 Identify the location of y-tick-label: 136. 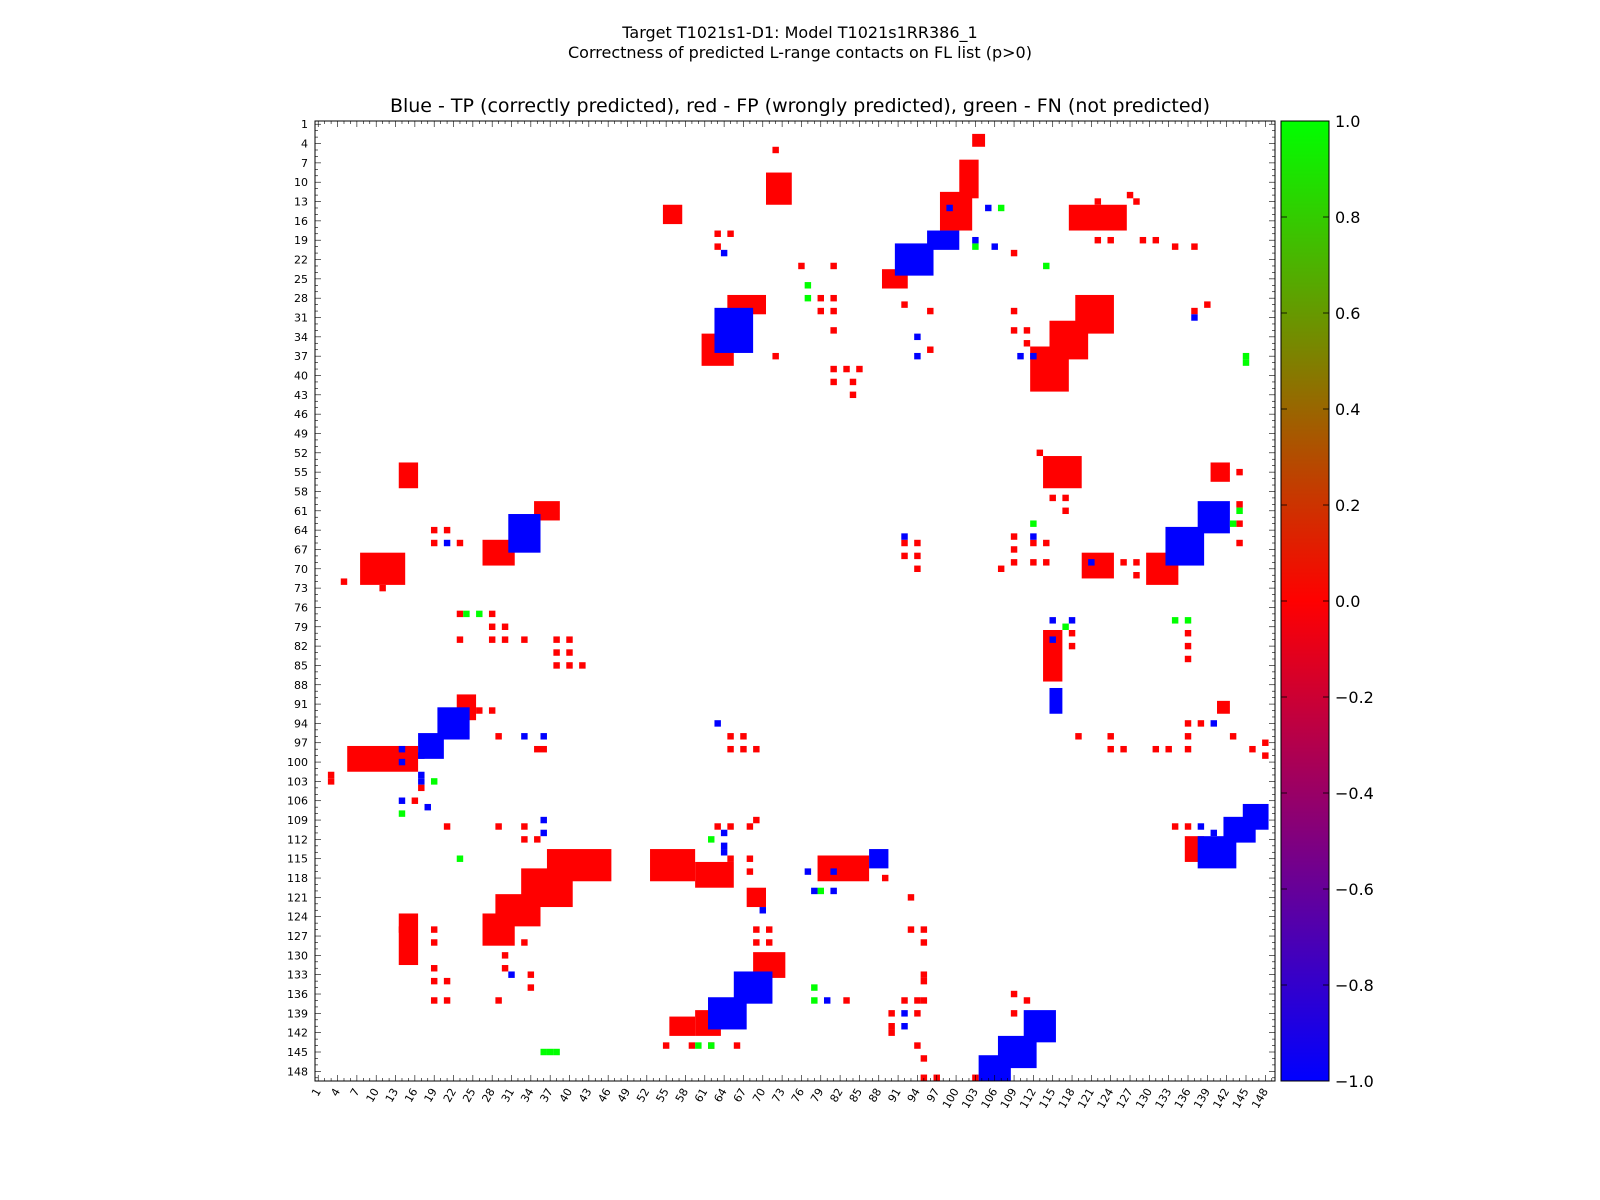
(297, 994).